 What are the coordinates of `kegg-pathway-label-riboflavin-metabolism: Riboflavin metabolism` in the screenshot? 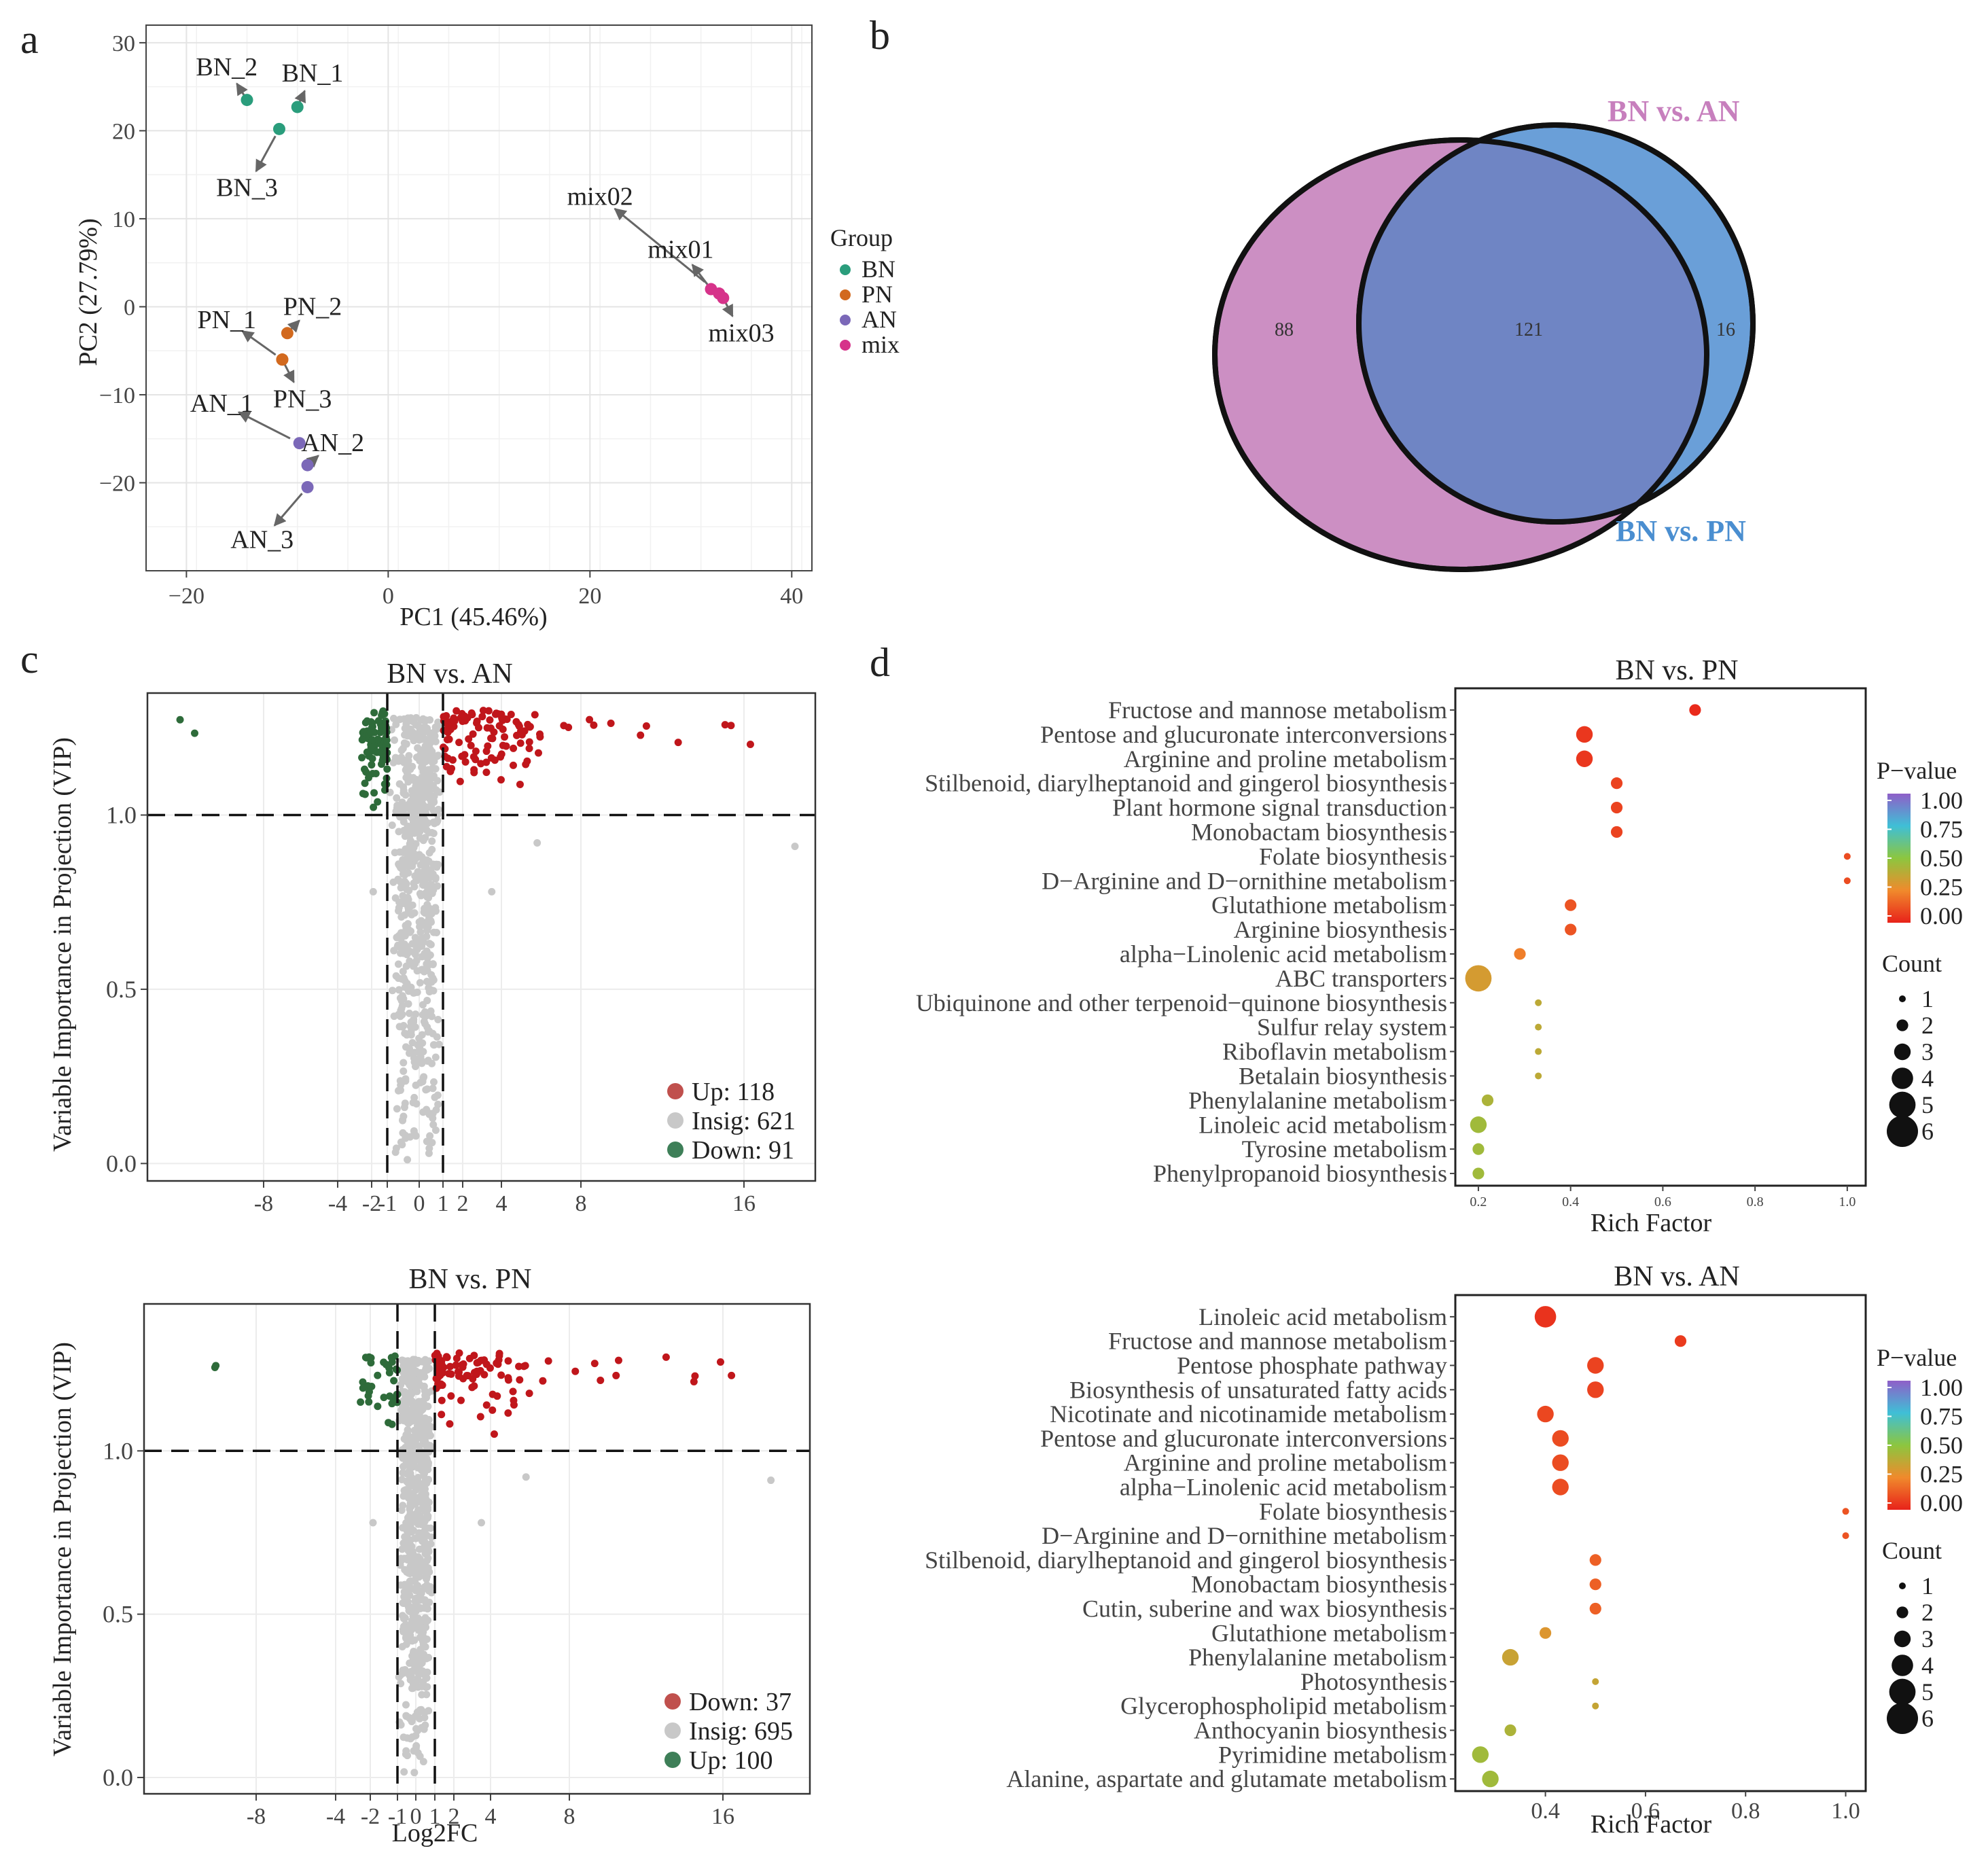 It's located at (1334, 1051).